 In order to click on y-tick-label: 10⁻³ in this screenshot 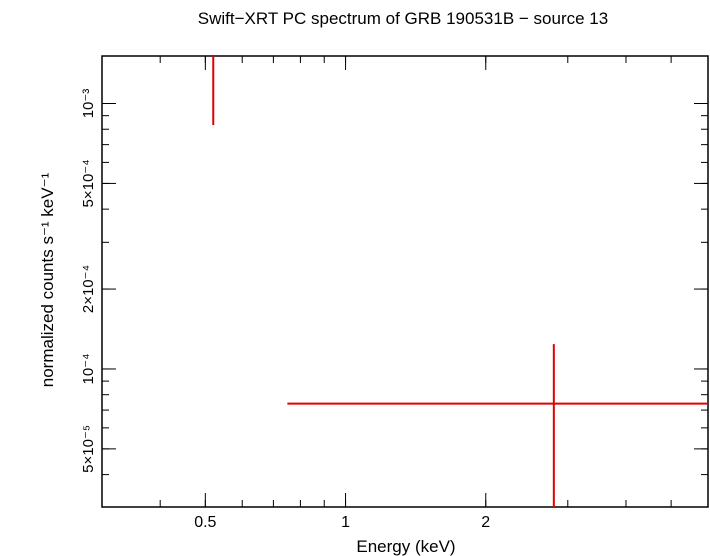, I will do `click(88, 104)`.